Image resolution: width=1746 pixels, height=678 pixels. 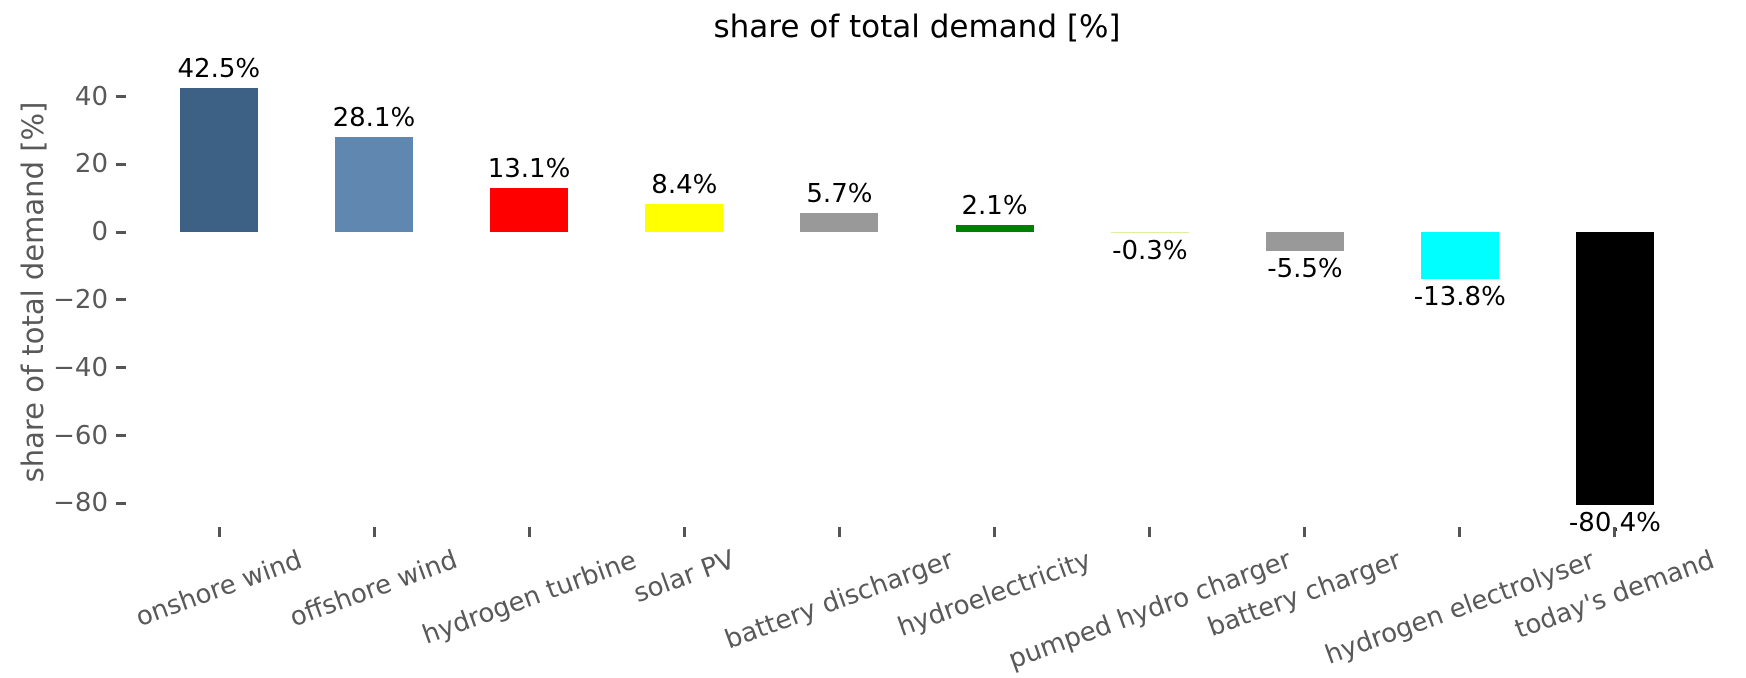 What do you see at coordinates (91, 96) in the screenshot?
I see `y-tick-label: 40` at bounding box center [91, 96].